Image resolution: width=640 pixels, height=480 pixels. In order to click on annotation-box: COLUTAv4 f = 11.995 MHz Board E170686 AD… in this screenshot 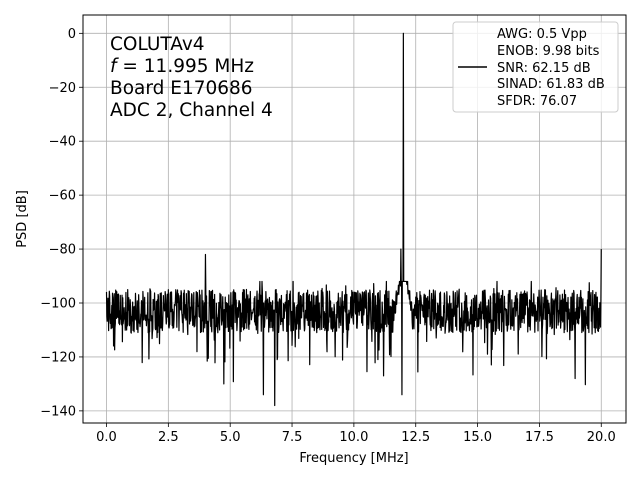, I will do `click(191, 77)`.